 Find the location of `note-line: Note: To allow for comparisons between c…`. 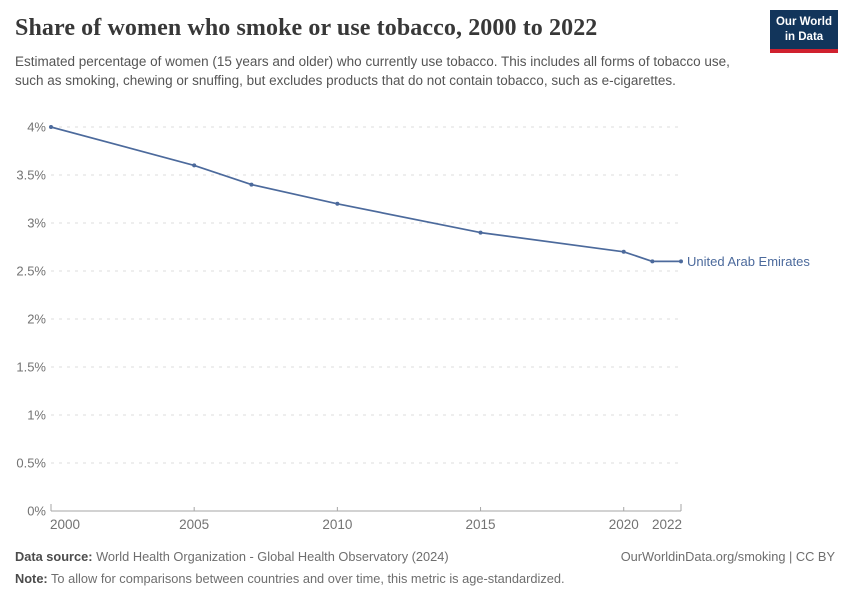

note-line: Note: To allow for comparisons between c… is located at coordinates (290, 579).